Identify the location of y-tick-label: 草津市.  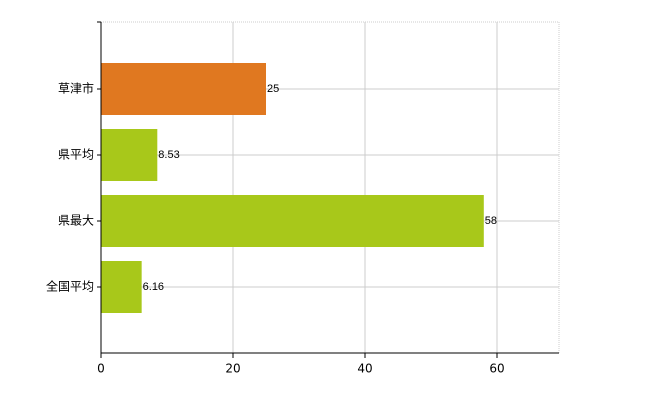
(76, 88).